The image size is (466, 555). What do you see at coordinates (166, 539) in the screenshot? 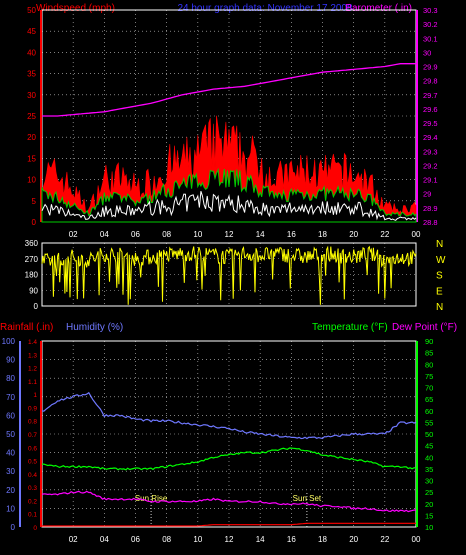
I see `x-tick-label: 08` at bounding box center [166, 539].